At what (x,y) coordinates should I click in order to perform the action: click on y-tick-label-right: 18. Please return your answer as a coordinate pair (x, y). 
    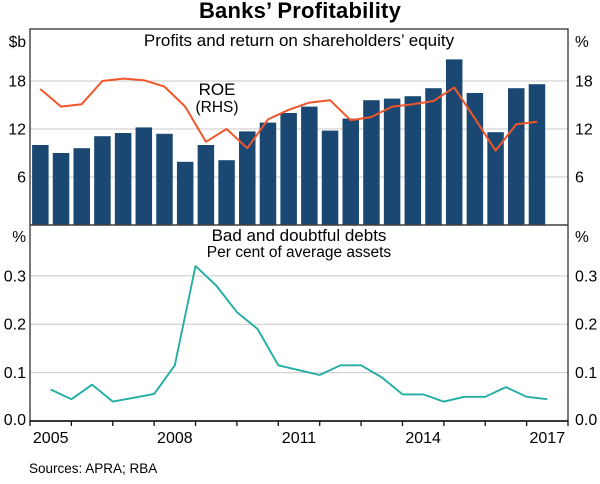
    Looking at the image, I should click on (584, 82).